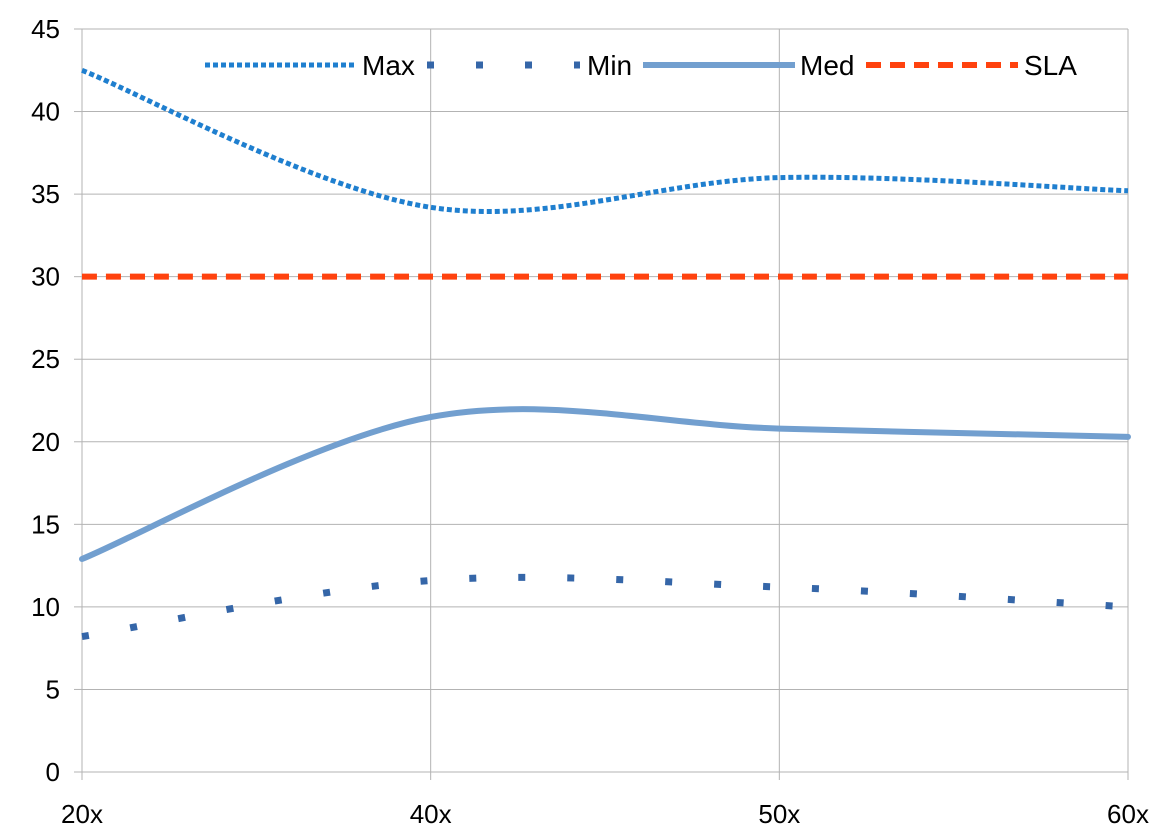  What do you see at coordinates (45, 400) in the screenshot?
I see `y-tick-labels: 0 5 10 15 20 25 30 35 40 45` at bounding box center [45, 400].